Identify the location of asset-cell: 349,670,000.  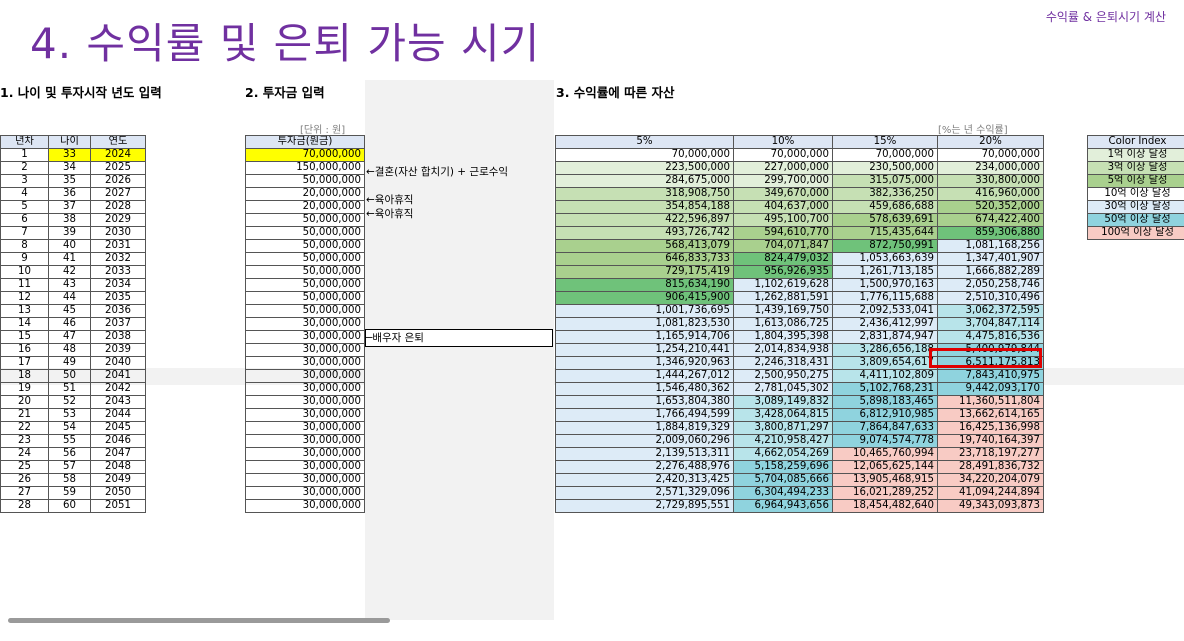
(783, 194).